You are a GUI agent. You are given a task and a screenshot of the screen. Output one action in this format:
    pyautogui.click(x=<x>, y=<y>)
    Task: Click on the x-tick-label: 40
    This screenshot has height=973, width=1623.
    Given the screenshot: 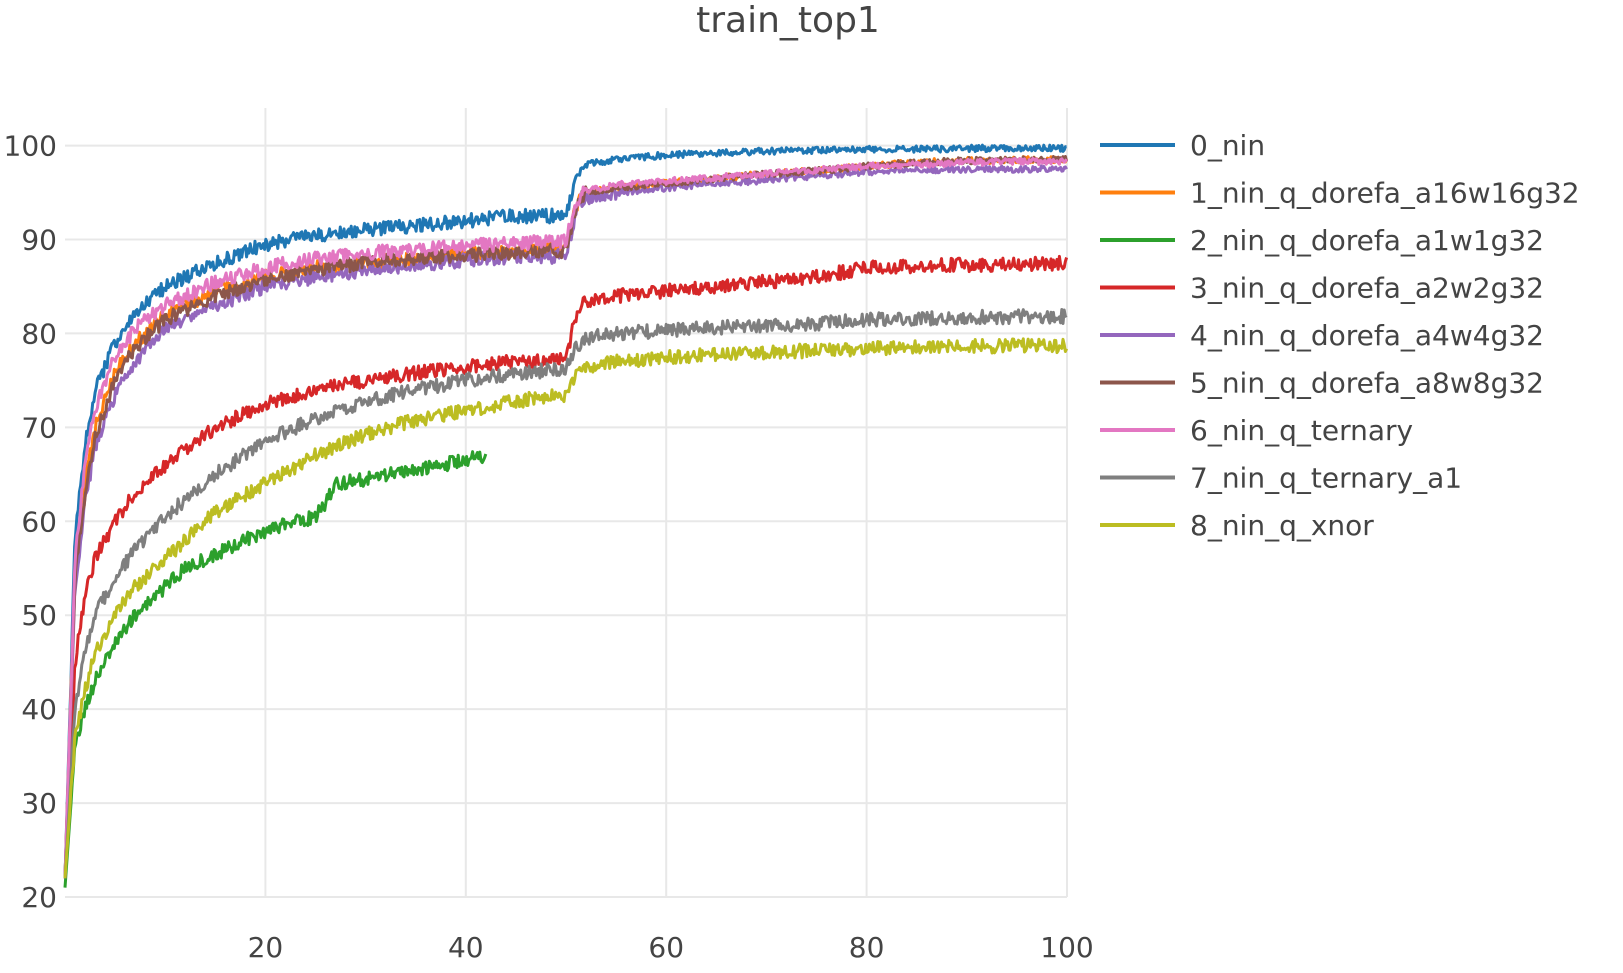 What is the action you would take?
    pyautogui.click(x=466, y=947)
    